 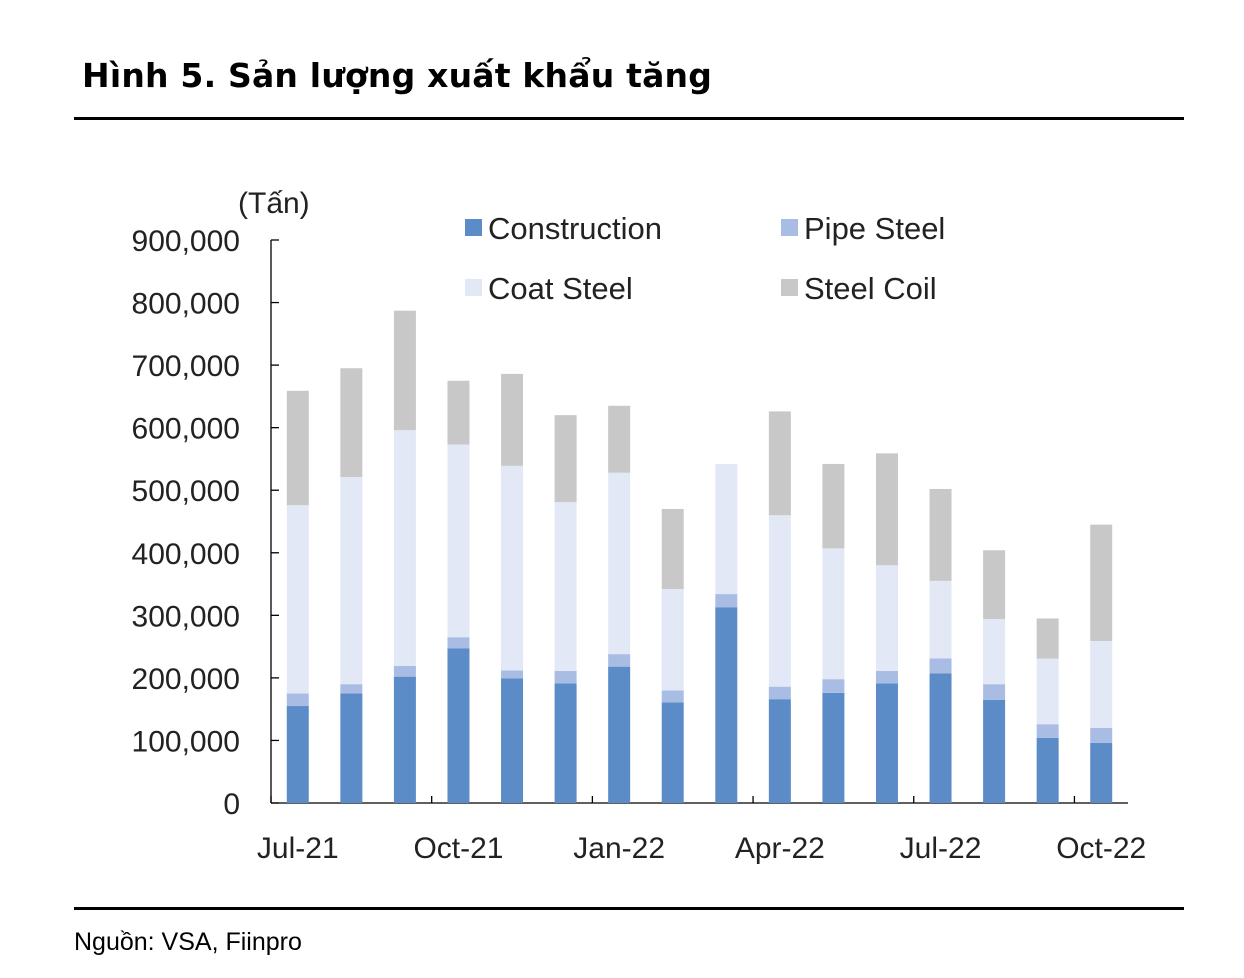 What do you see at coordinates (186, 554) in the screenshot?
I see `y-tick-label: 400,000` at bounding box center [186, 554].